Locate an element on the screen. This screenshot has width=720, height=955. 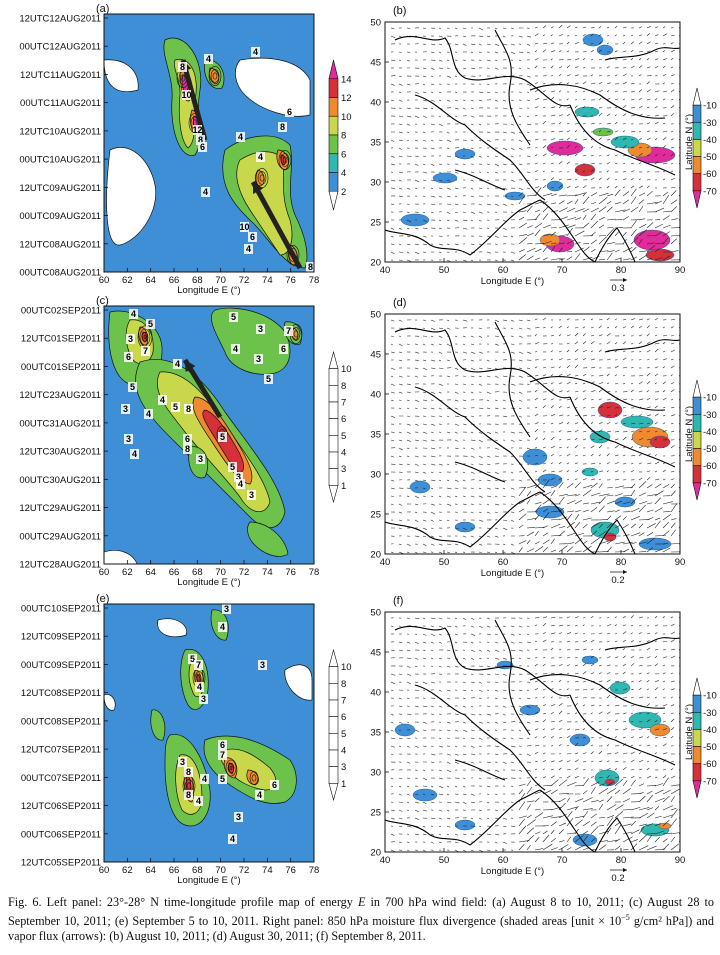
contour-label: 3 is located at coordinates (203, 699).